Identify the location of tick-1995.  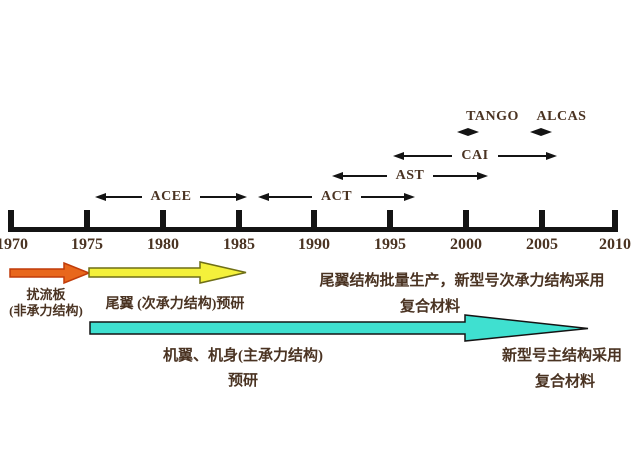
(390, 219).